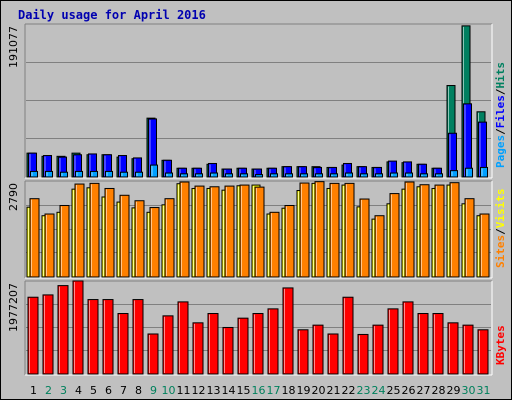 This screenshot has width=512, height=400. I want to click on day-label-15: 15, so click(244, 390).